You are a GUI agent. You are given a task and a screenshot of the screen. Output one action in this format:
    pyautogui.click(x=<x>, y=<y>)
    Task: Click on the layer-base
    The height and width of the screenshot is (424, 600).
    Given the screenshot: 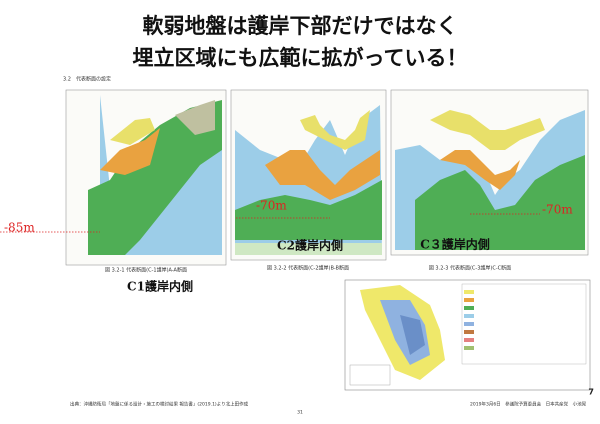 What is the action you would take?
    pyautogui.click(x=308, y=249)
    